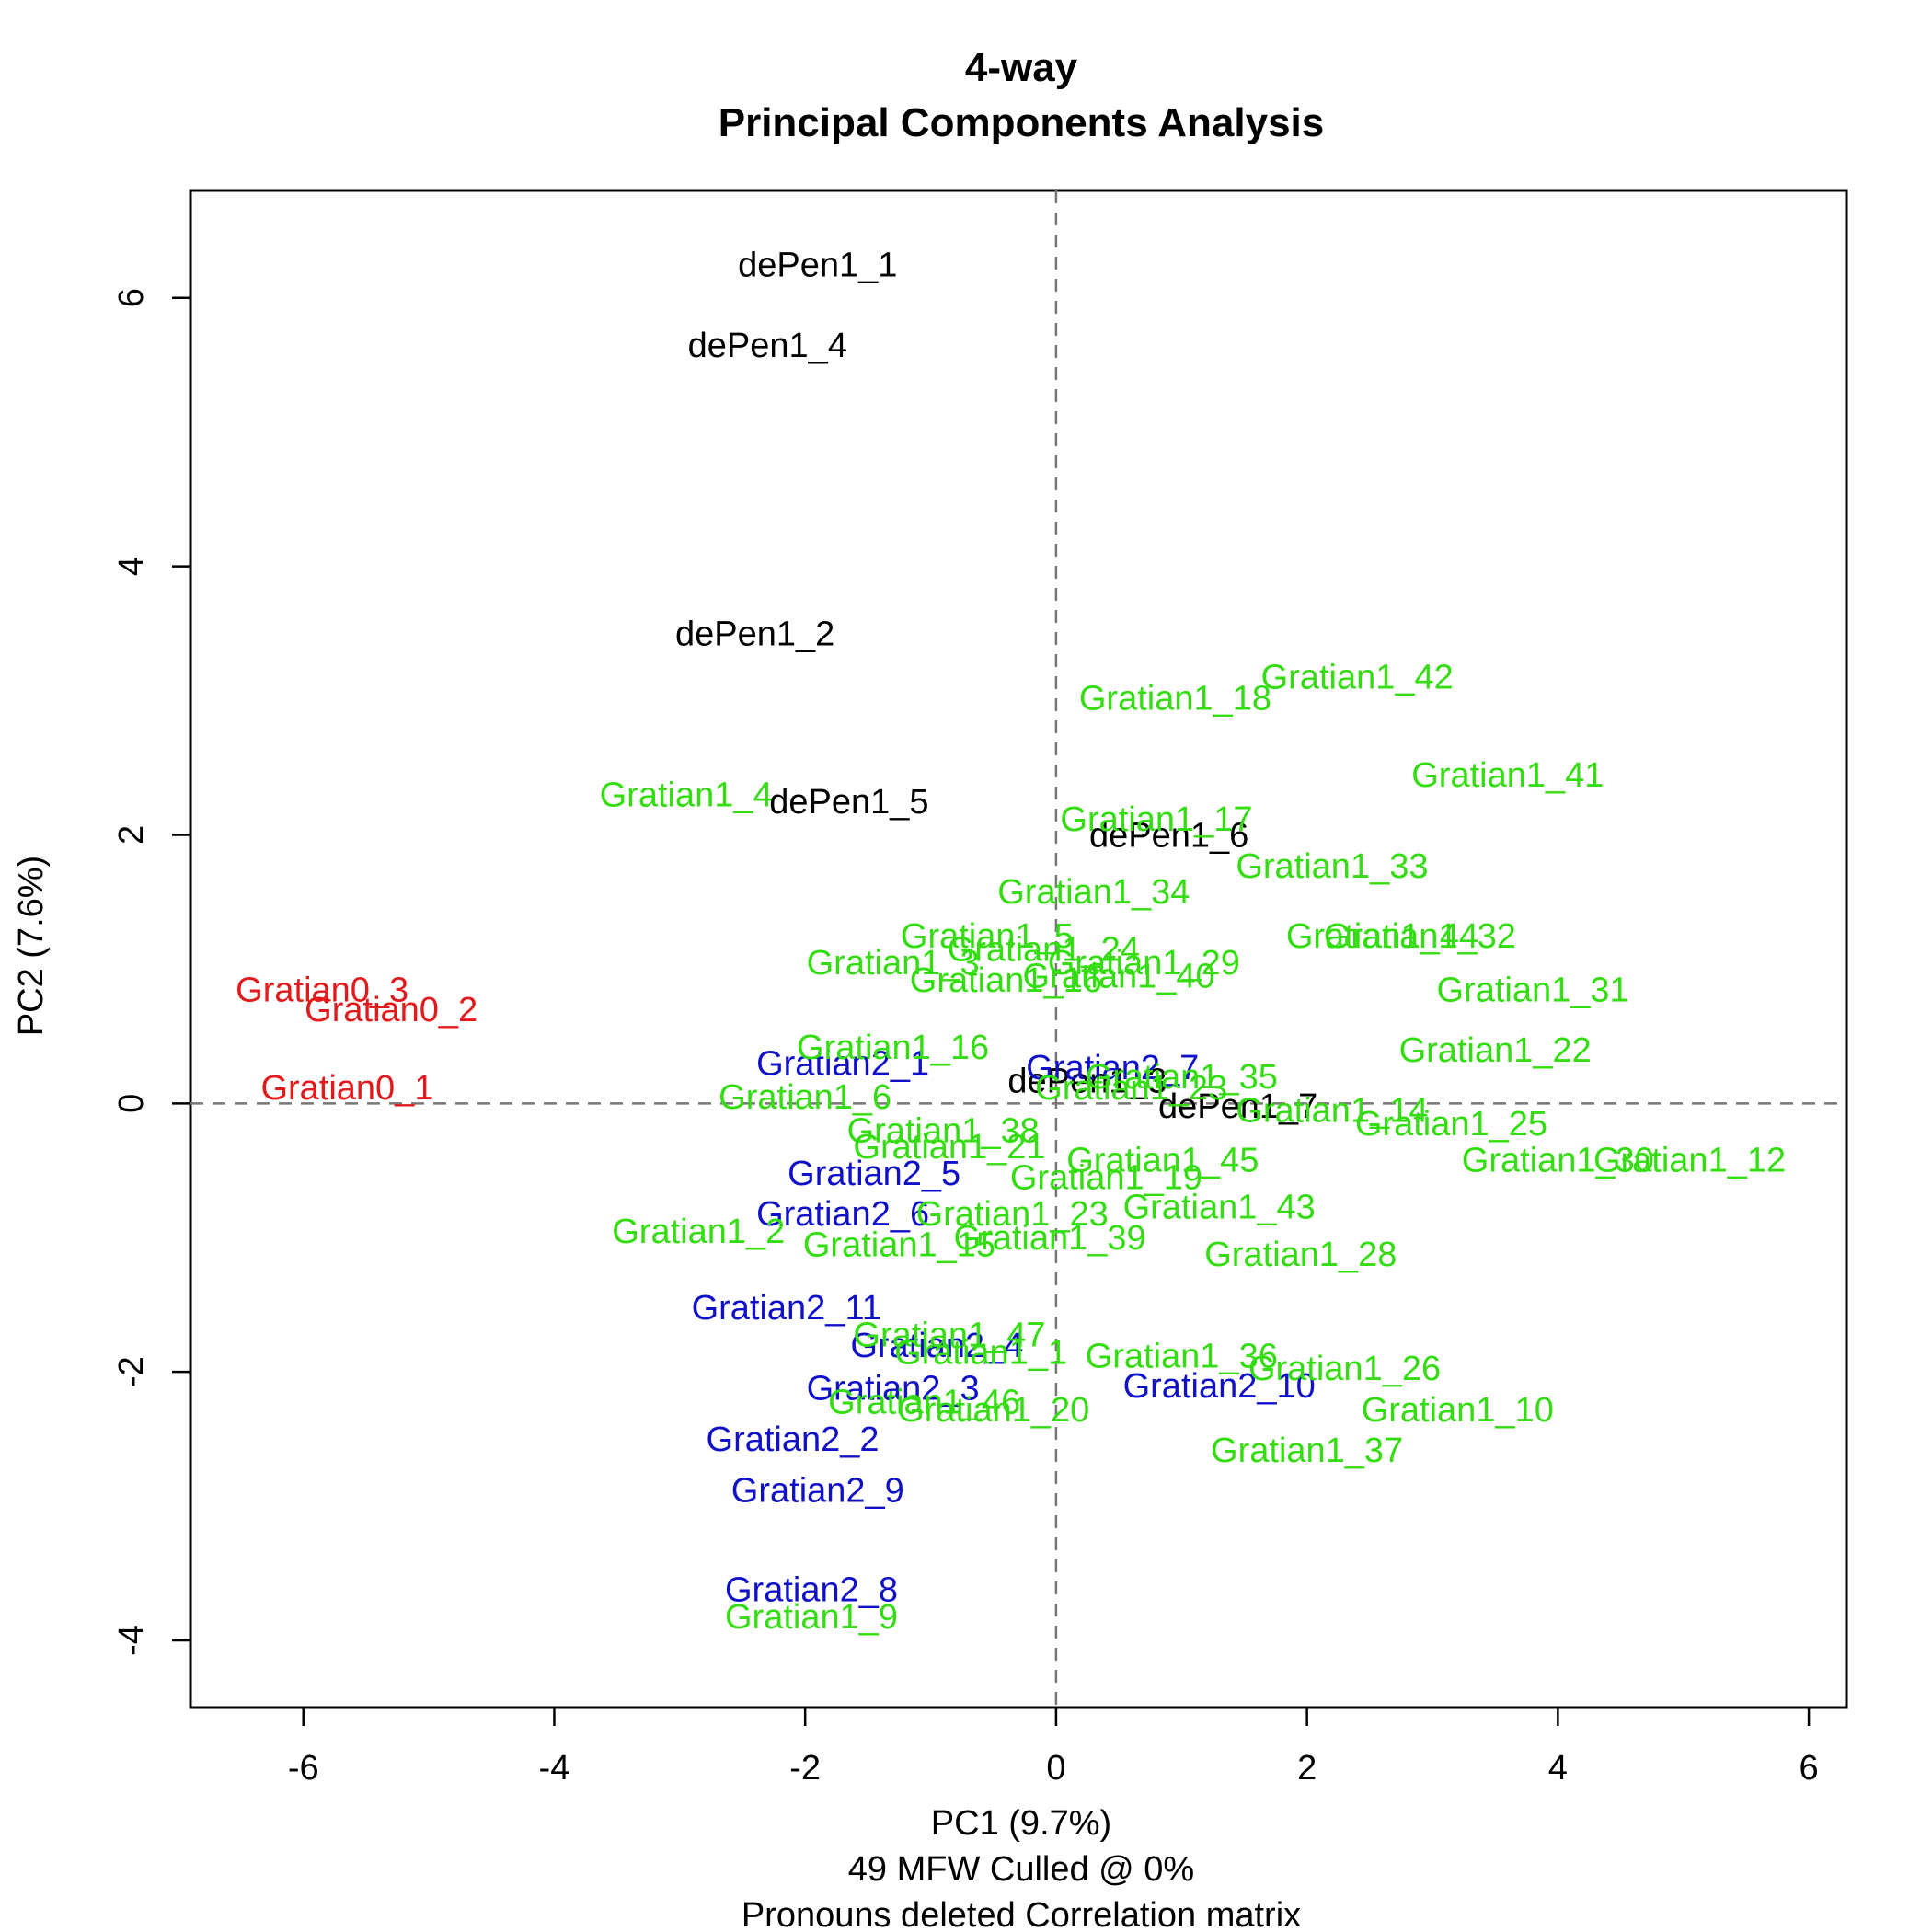 This screenshot has width=1932, height=1932. What do you see at coordinates (1332, 866) in the screenshot?
I see `point-label: Gratian1_33` at bounding box center [1332, 866].